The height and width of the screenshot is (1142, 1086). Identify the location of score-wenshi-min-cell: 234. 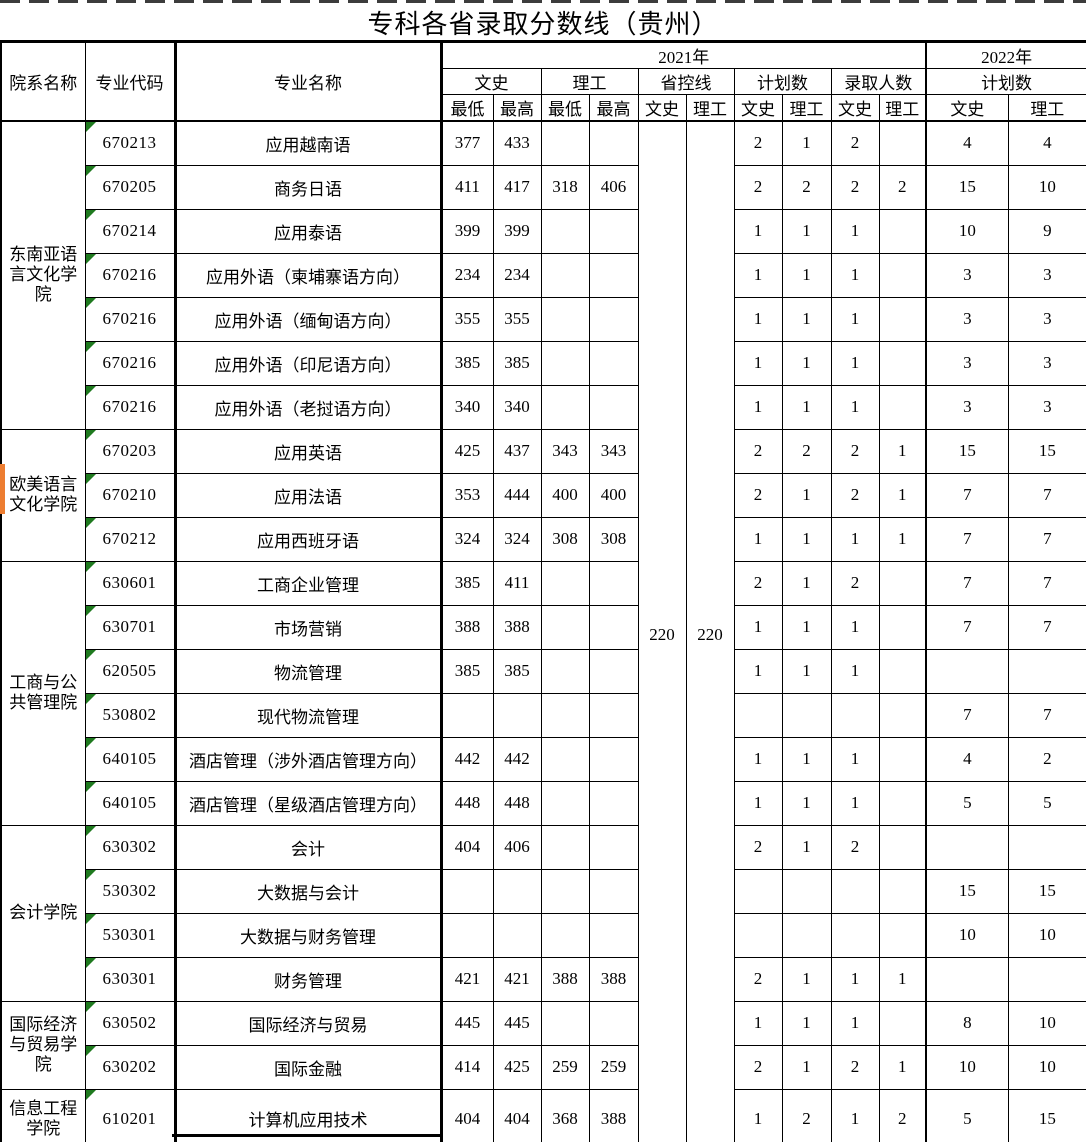
(467, 275).